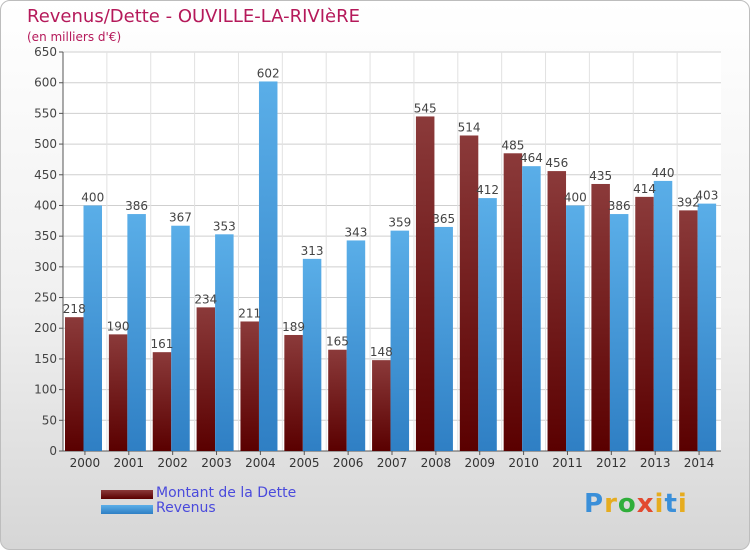 The image size is (750, 550). Describe the element at coordinates (400, 340) in the screenshot. I see `bar-revenue-2007` at that location.